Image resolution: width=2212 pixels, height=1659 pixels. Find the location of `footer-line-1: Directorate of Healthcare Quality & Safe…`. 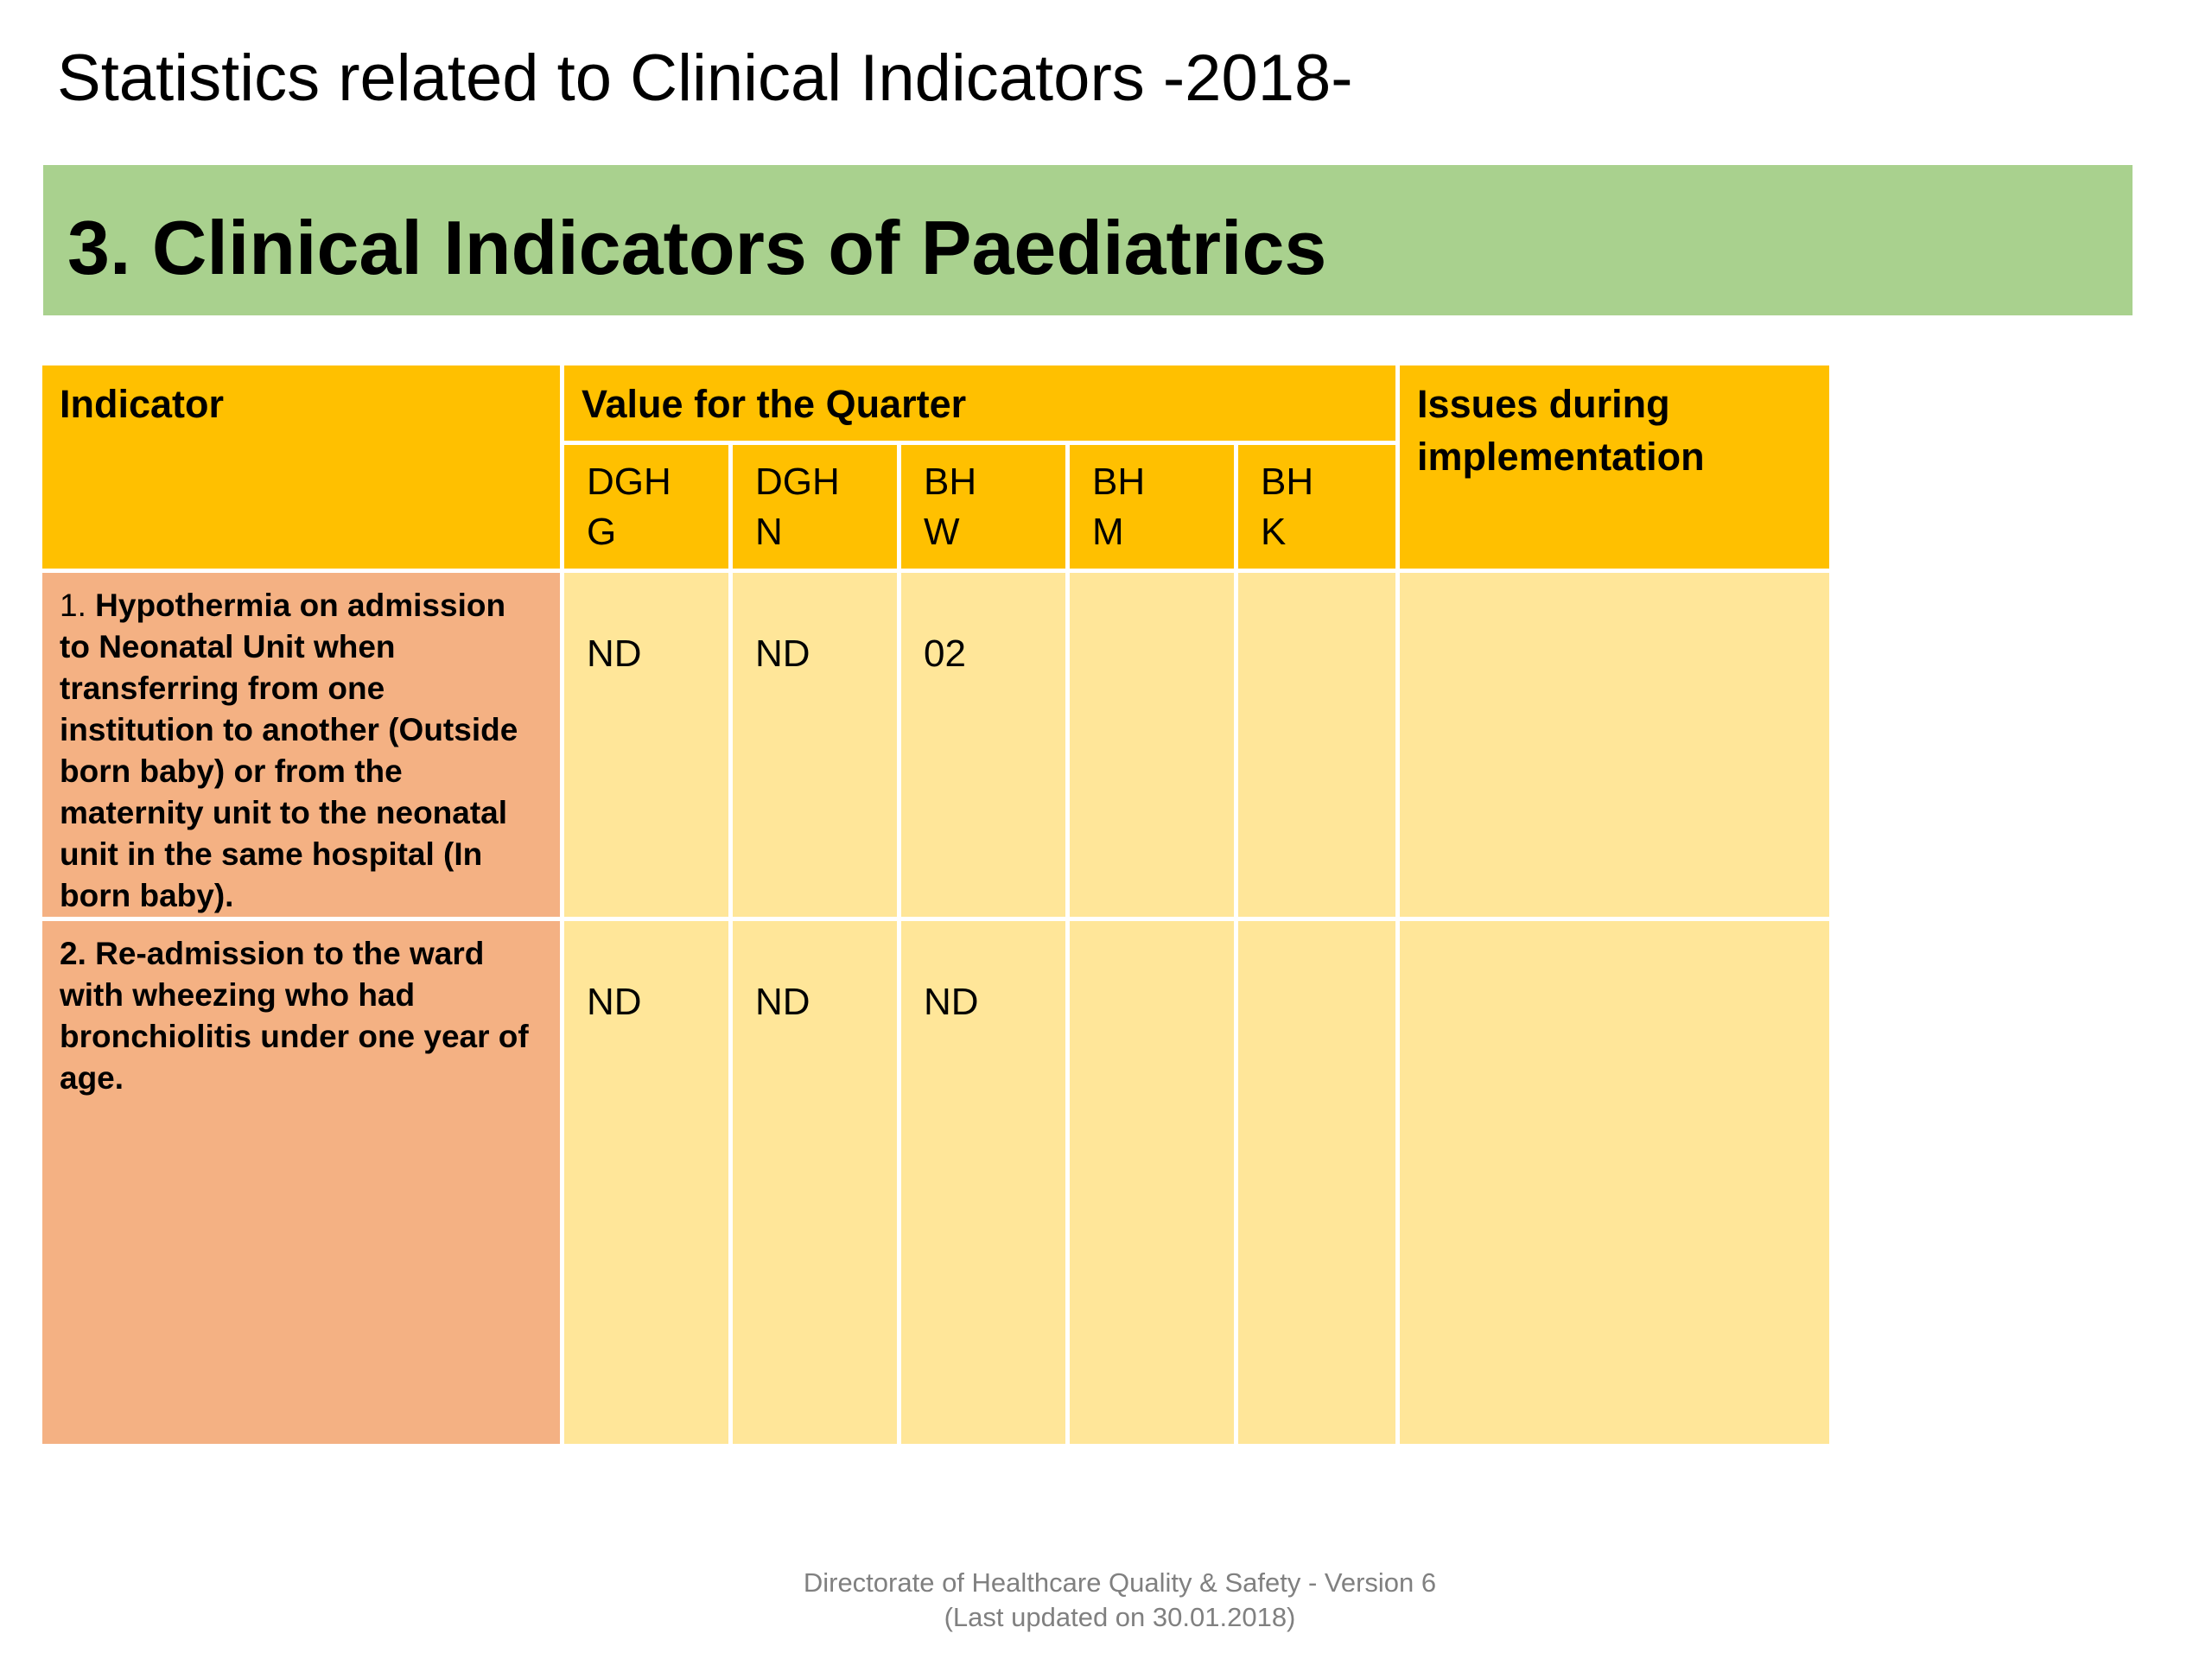

footer-line-1: Directorate of Healthcare Quality & Safe… is located at coordinates (1120, 1582).